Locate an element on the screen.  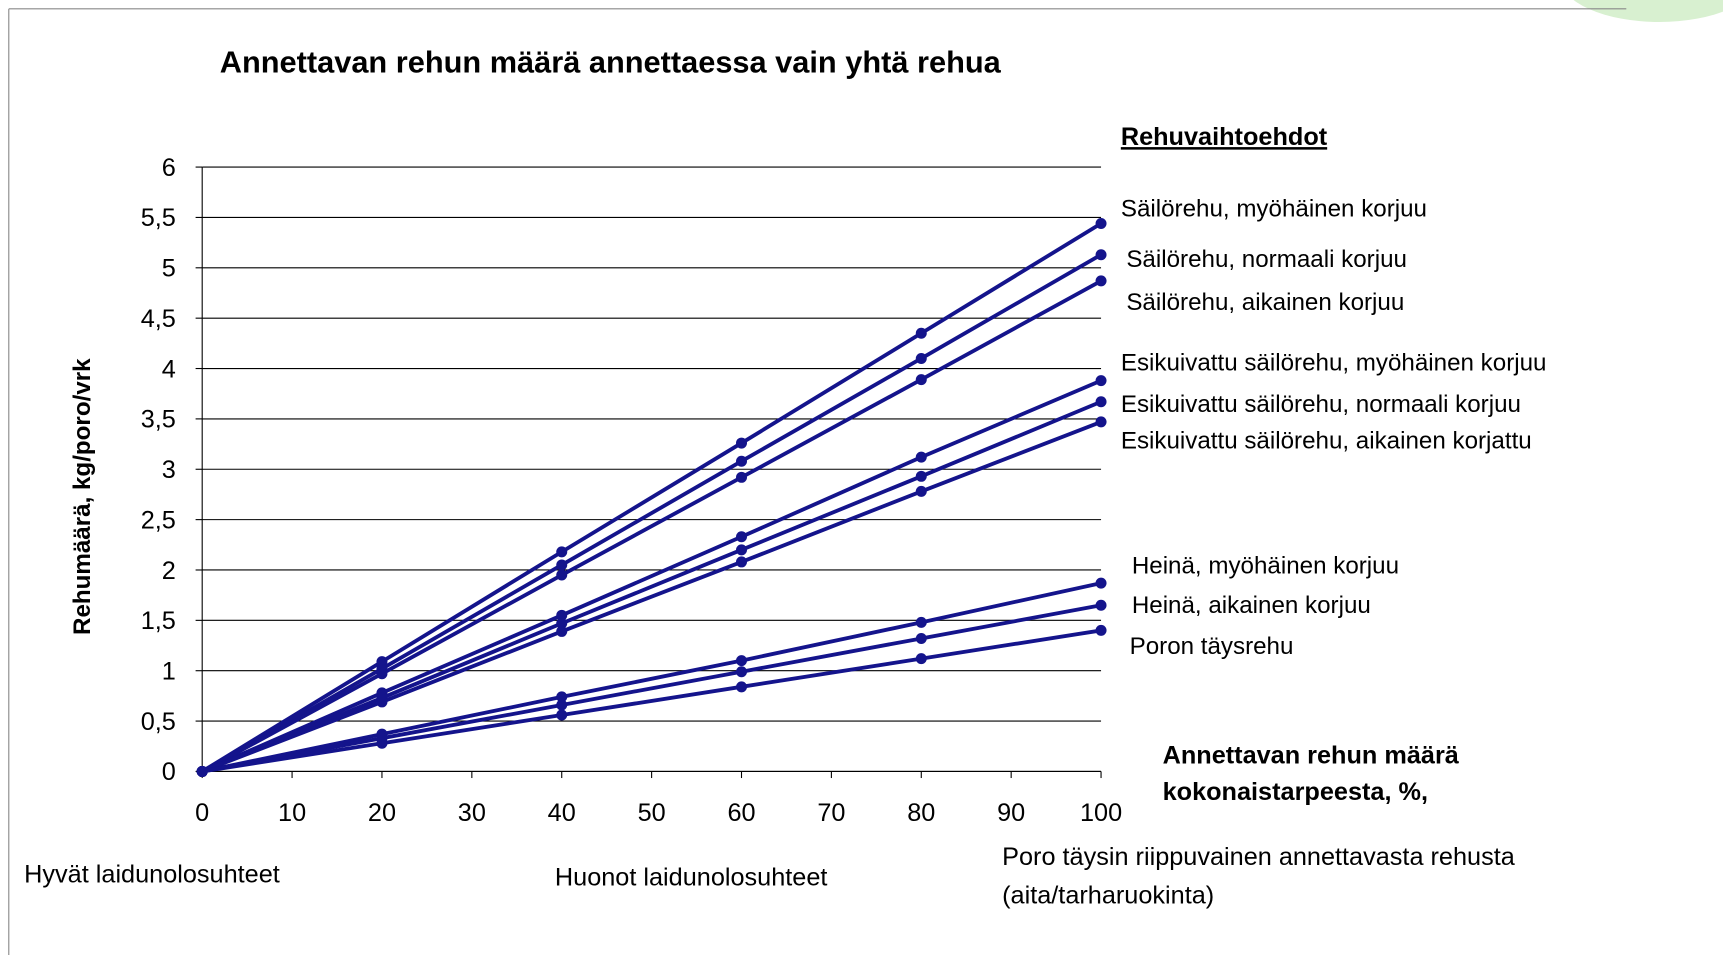
y-tick-label: 1,5 is located at coordinates (158, 621).